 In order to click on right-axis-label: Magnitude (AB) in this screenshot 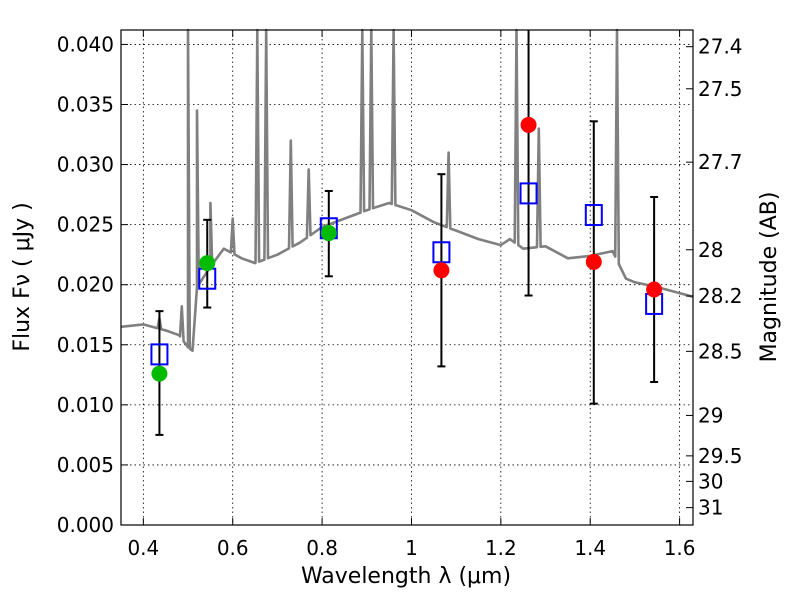, I will do `click(769, 277)`.